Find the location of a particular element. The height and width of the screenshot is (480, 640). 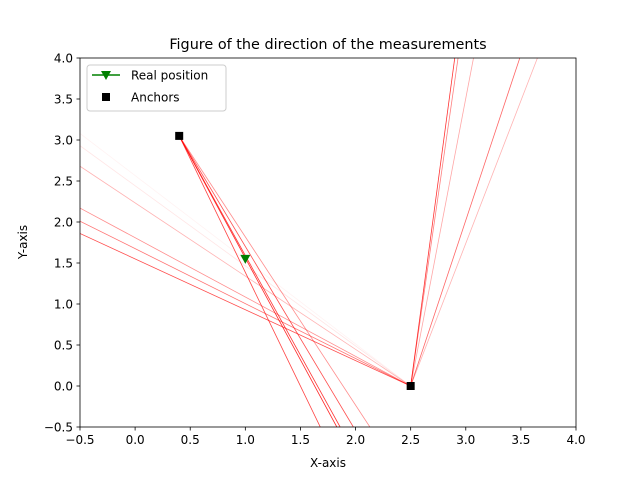

y-tick-label: 3.5 is located at coordinates (63, 99).